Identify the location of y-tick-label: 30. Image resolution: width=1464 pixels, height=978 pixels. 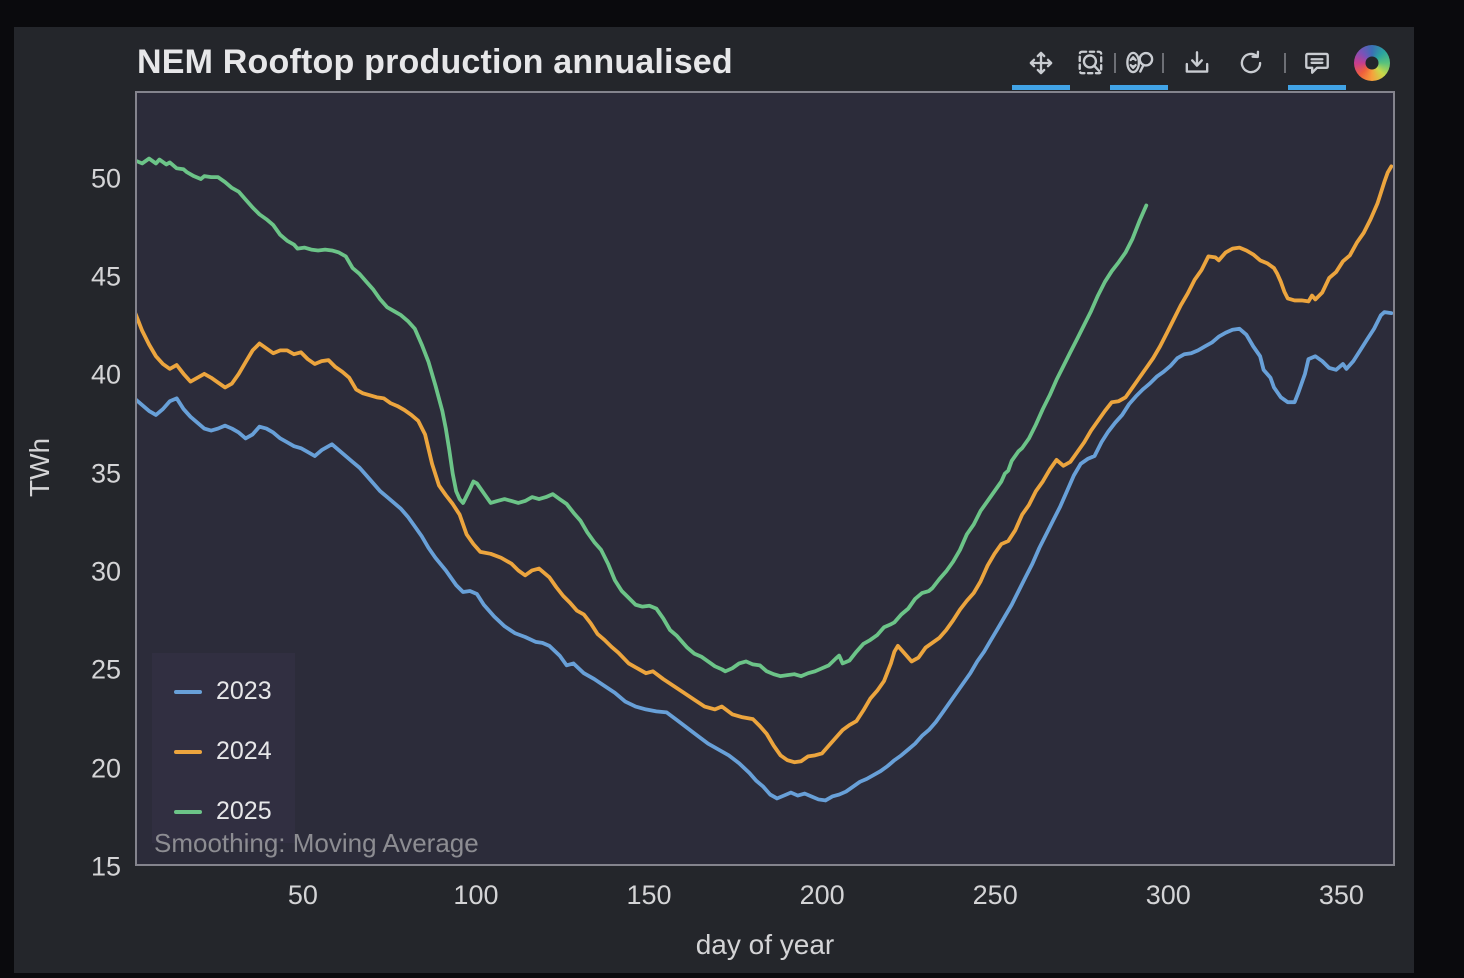
(105, 571).